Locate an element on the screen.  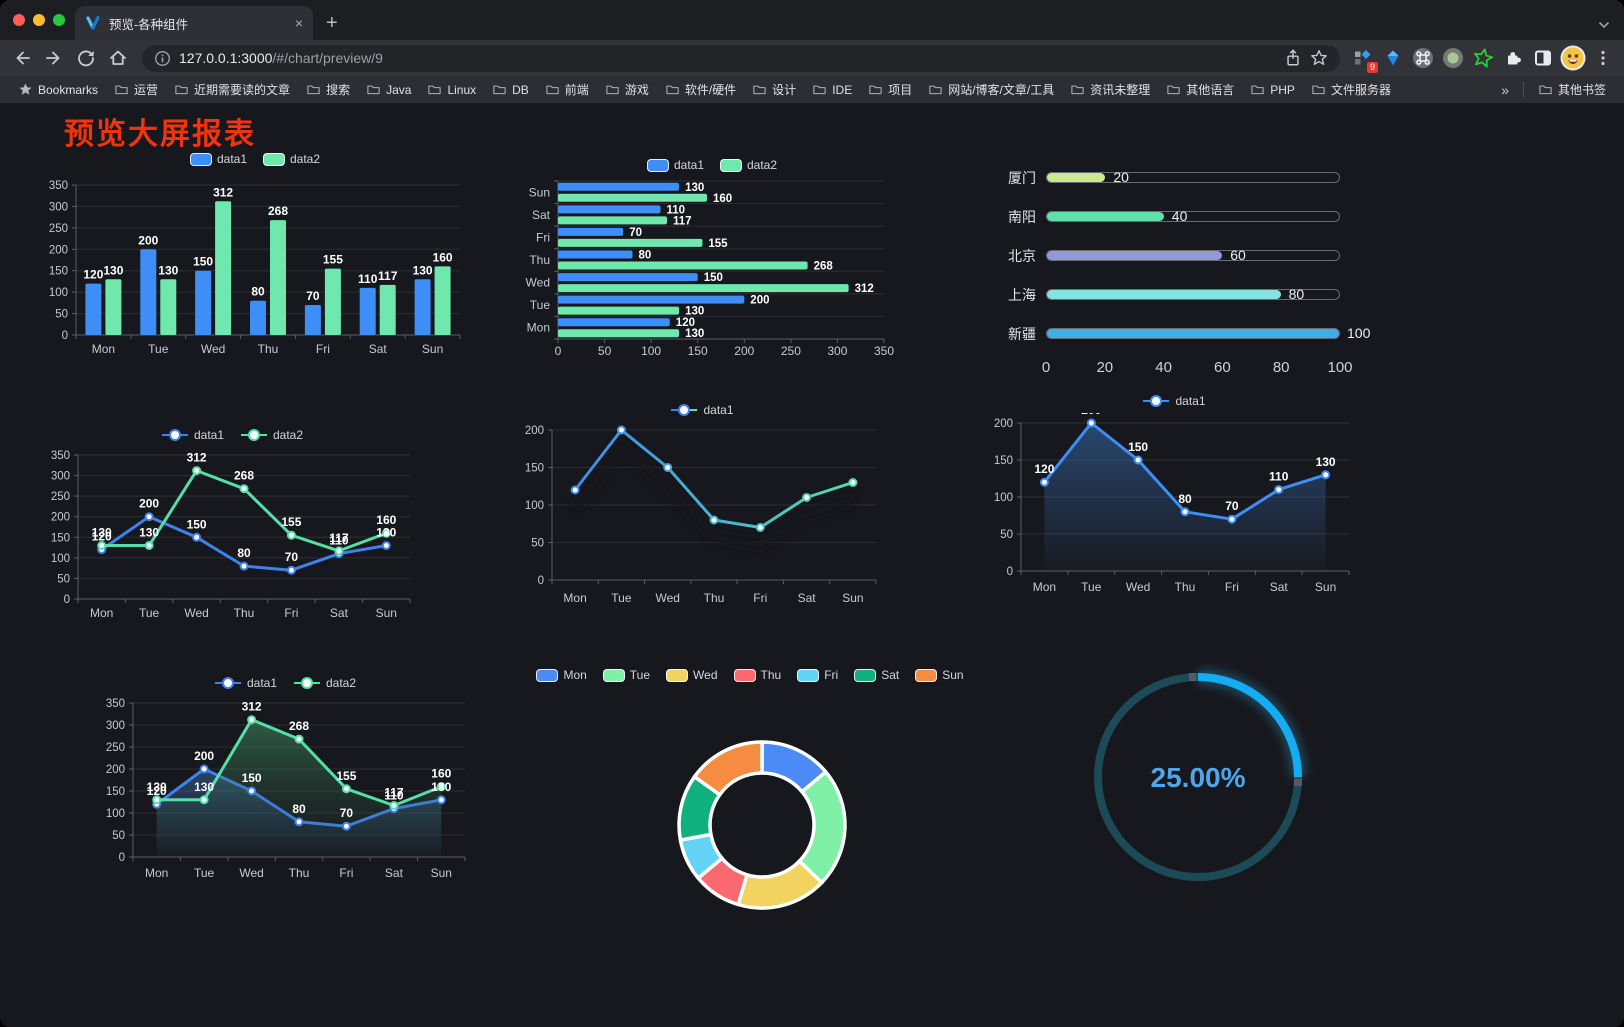
close-window-button is located at coordinates (19, 20).